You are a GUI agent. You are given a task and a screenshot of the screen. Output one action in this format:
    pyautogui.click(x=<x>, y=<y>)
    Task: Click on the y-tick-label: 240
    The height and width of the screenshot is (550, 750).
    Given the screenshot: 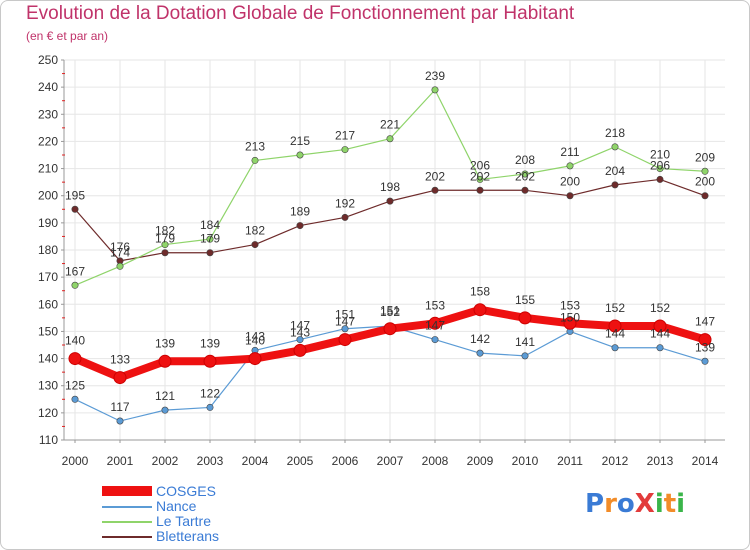 What is the action you would take?
    pyautogui.click(x=48, y=87)
    